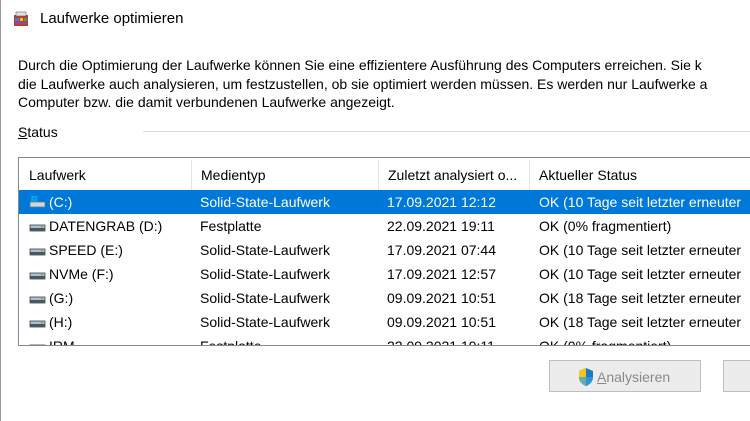 The width and height of the screenshot is (750, 421). What do you see at coordinates (62, 342) in the screenshot?
I see `cell-drive: IRM` at bounding box center [62, 342].